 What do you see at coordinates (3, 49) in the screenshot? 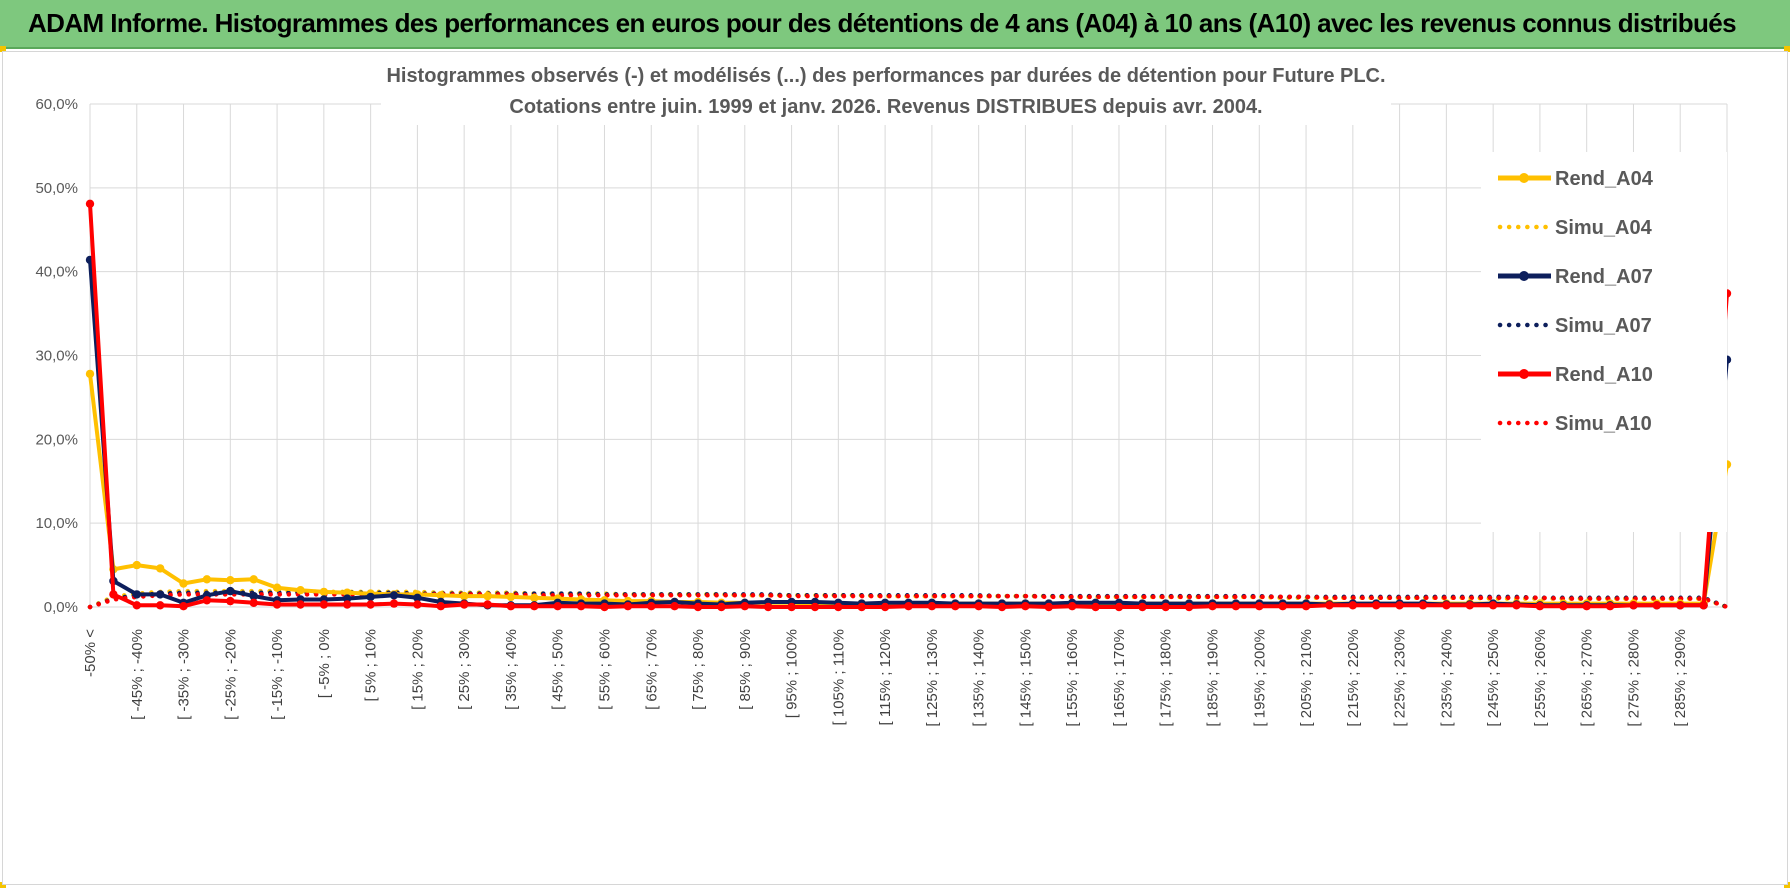
I see `selection-handle-top-left` at bounding box center [3, 49].